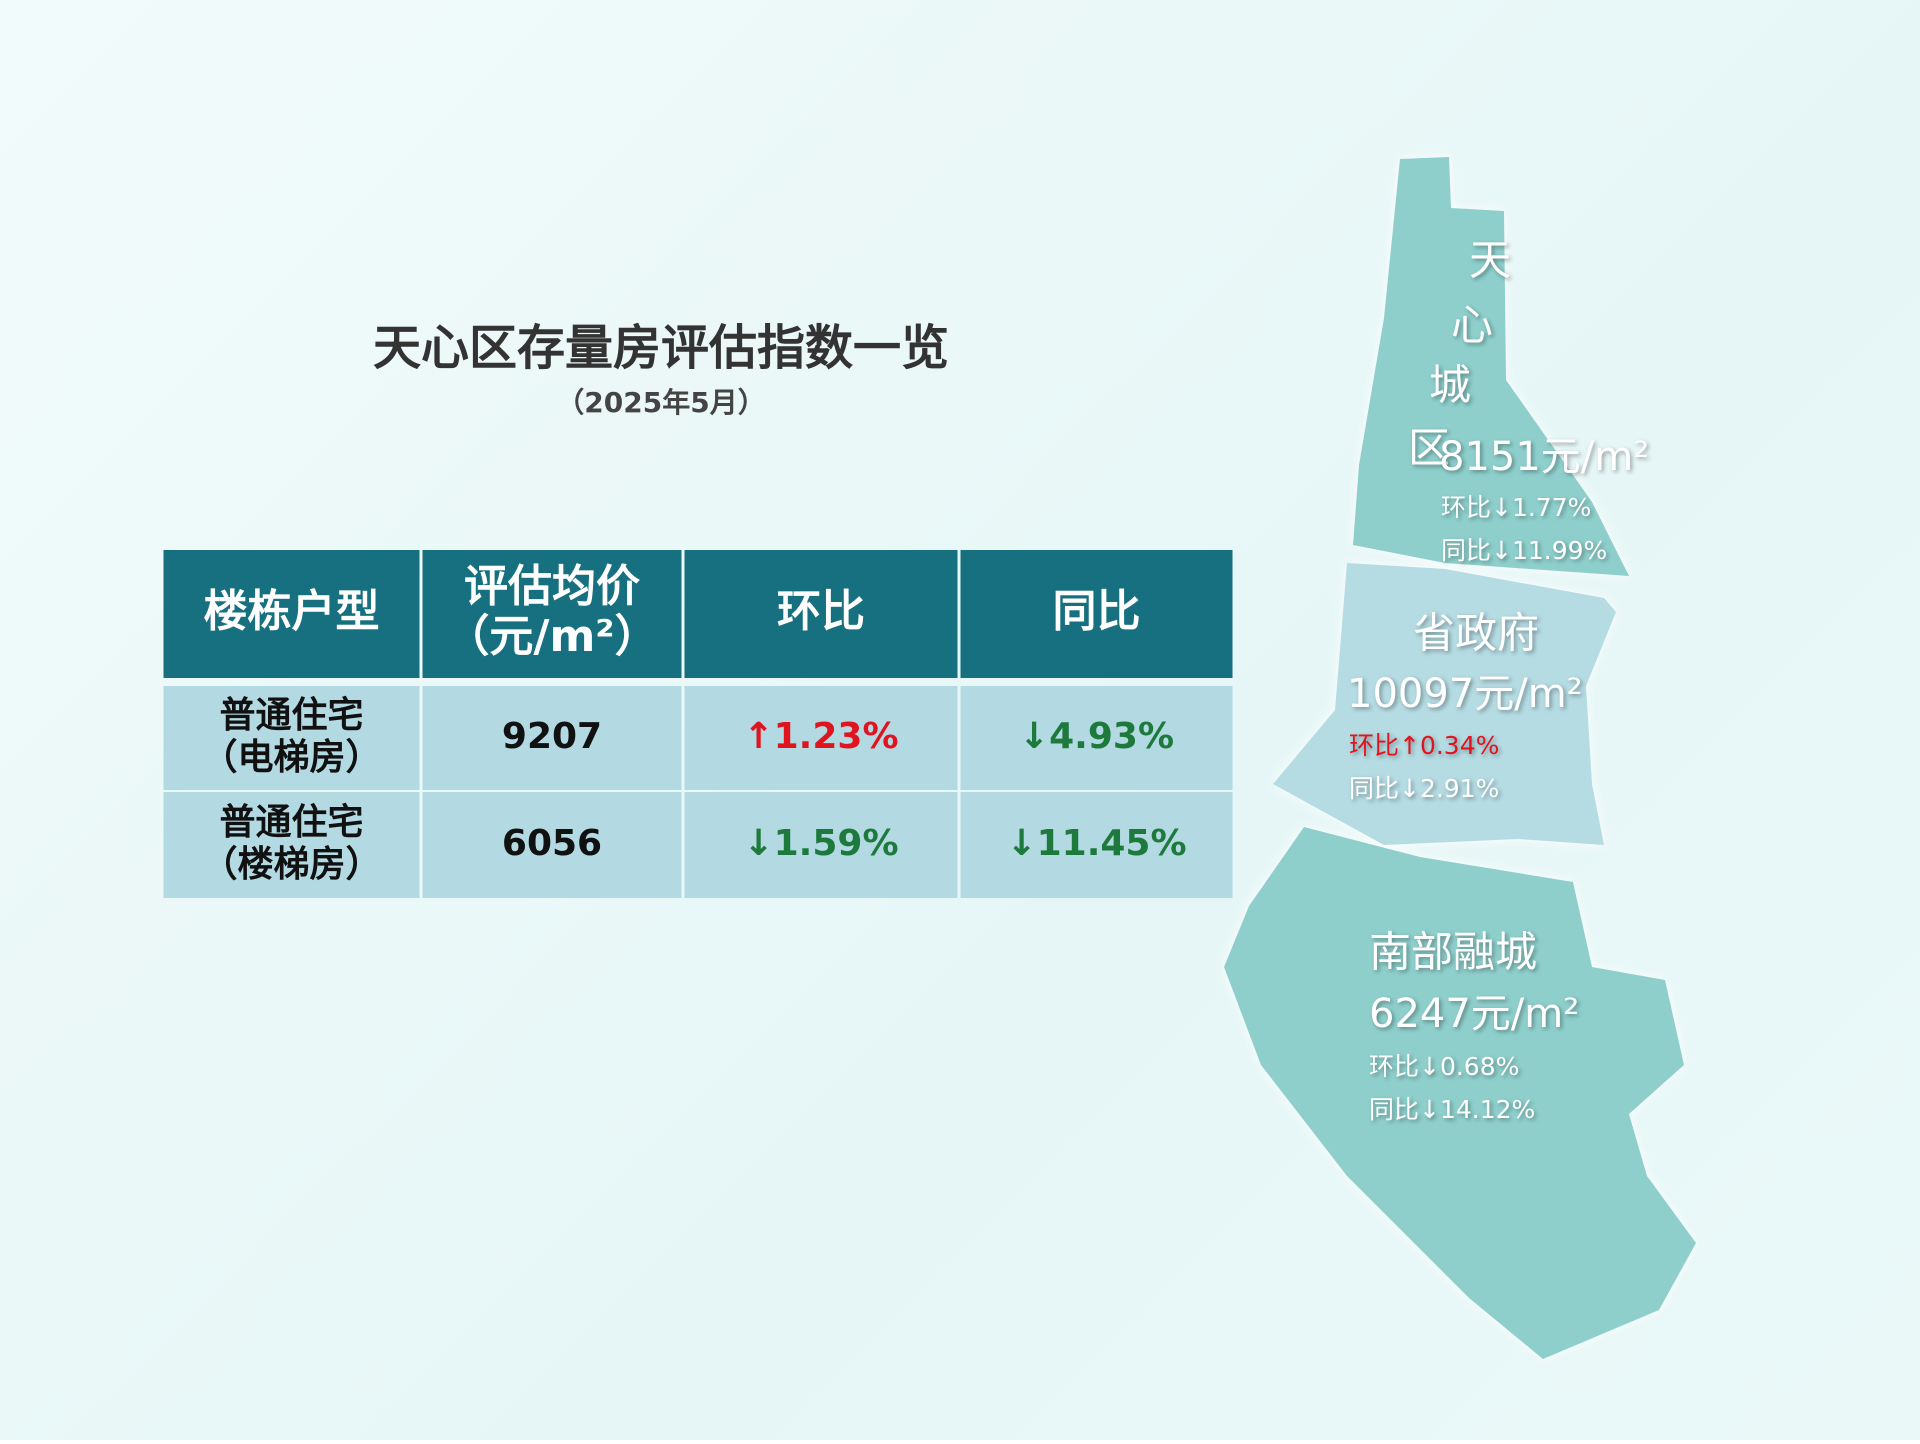 This screenshot has width=1920, height=1444. I want to click on header-text: 同比, so click(1097, 611).